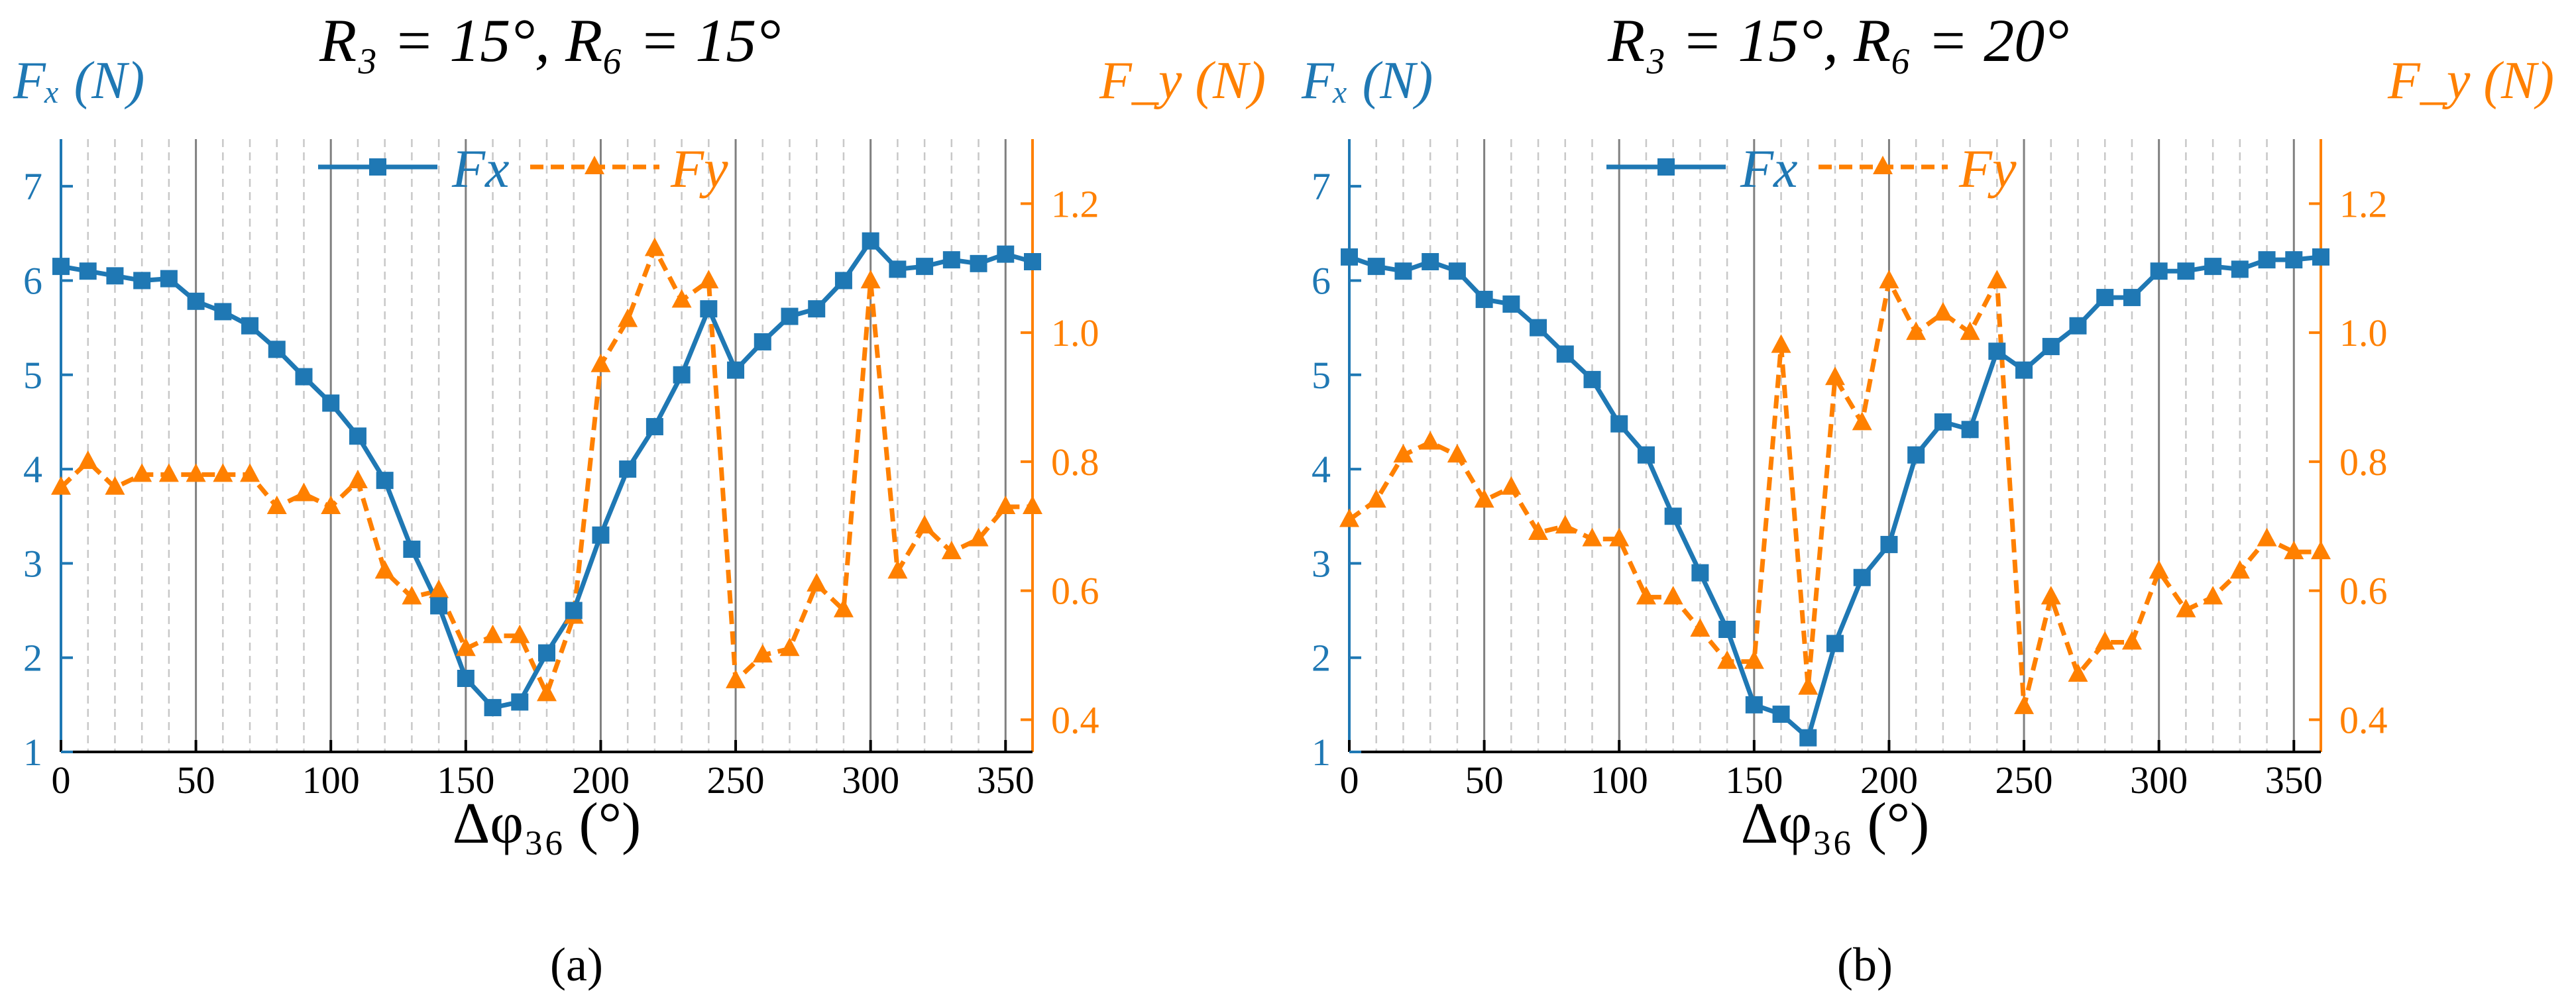 The image size is (2576, 1005). Describe the element at coordinates (1838, 40) in the screenshot. I see `chart-title: R₃ = 15°, R₆ = 20°` at that location.